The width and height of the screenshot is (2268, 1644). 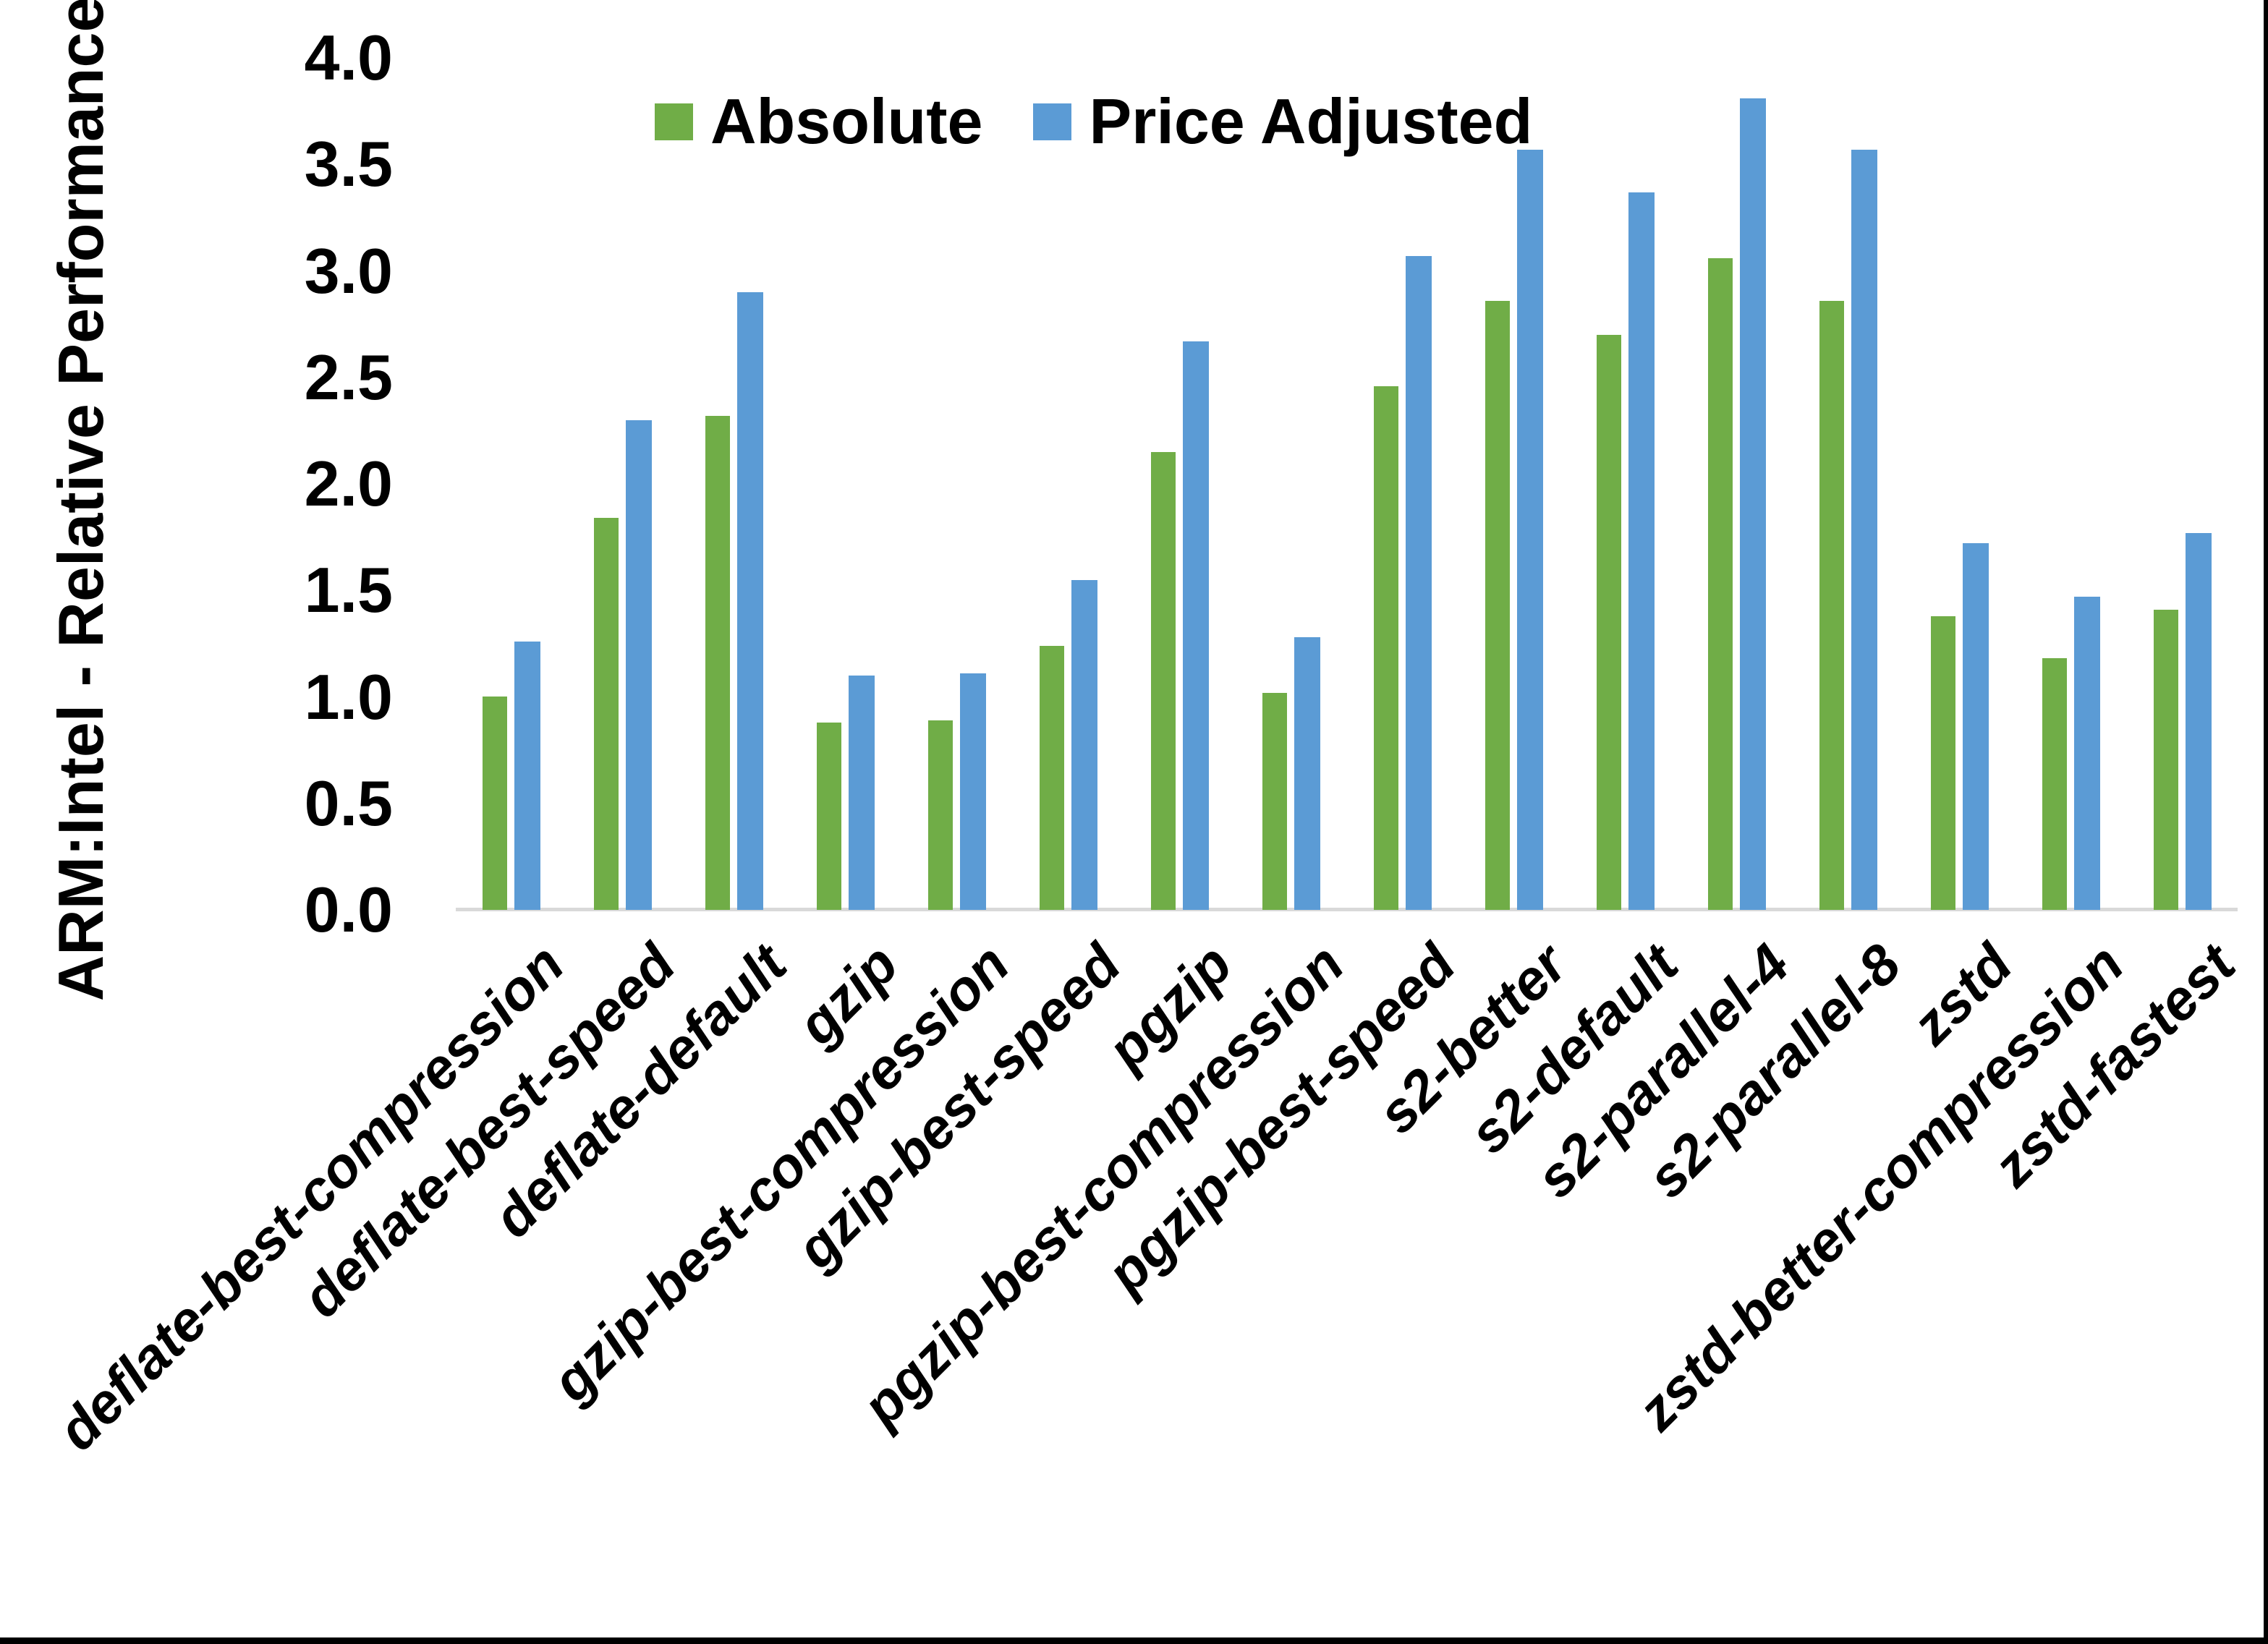 What do you see at coordinates (2166, 760) in the screenshot?
I see `bar-absolute-zstd-fastest` at bounding box center [2166, 760].